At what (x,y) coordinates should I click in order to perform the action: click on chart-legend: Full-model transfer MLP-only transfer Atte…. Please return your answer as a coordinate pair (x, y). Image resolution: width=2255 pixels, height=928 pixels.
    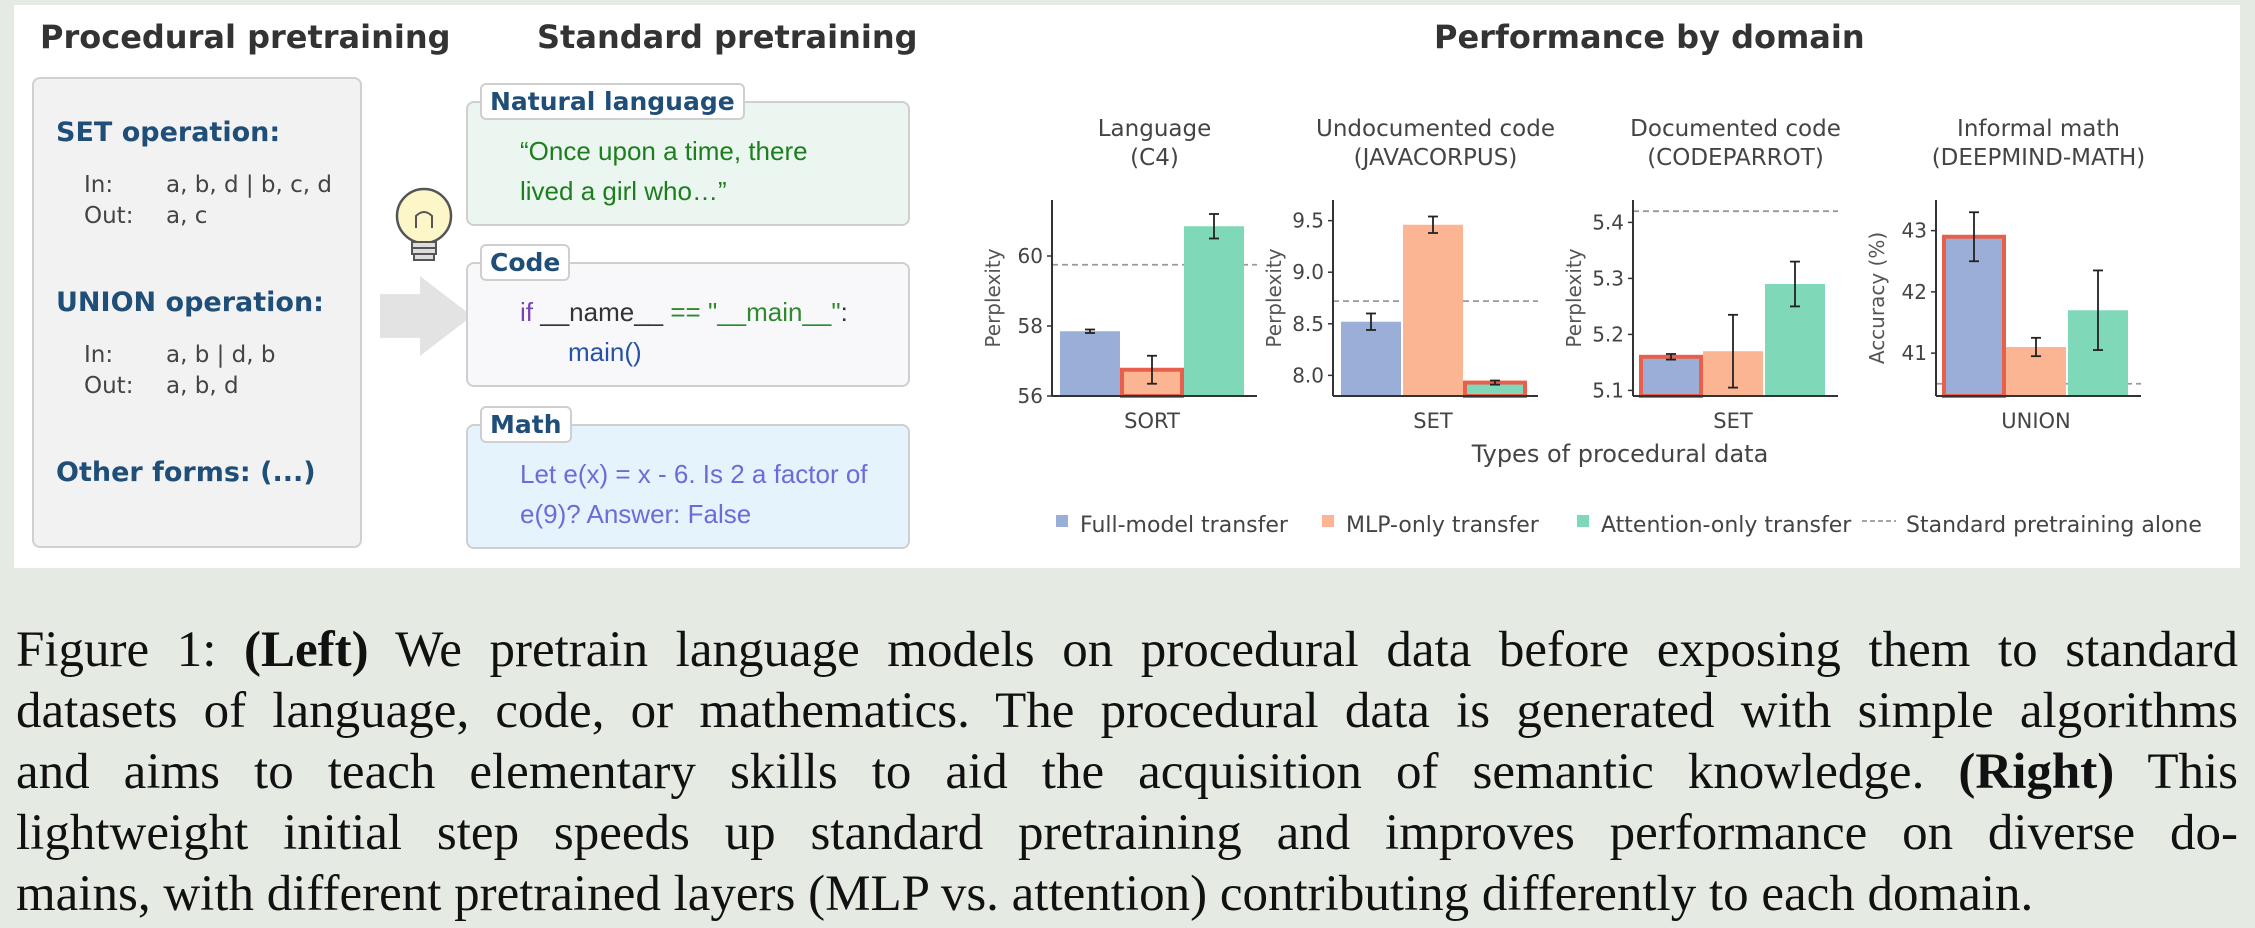
    Looking at the image, I should click on (1629, 525).